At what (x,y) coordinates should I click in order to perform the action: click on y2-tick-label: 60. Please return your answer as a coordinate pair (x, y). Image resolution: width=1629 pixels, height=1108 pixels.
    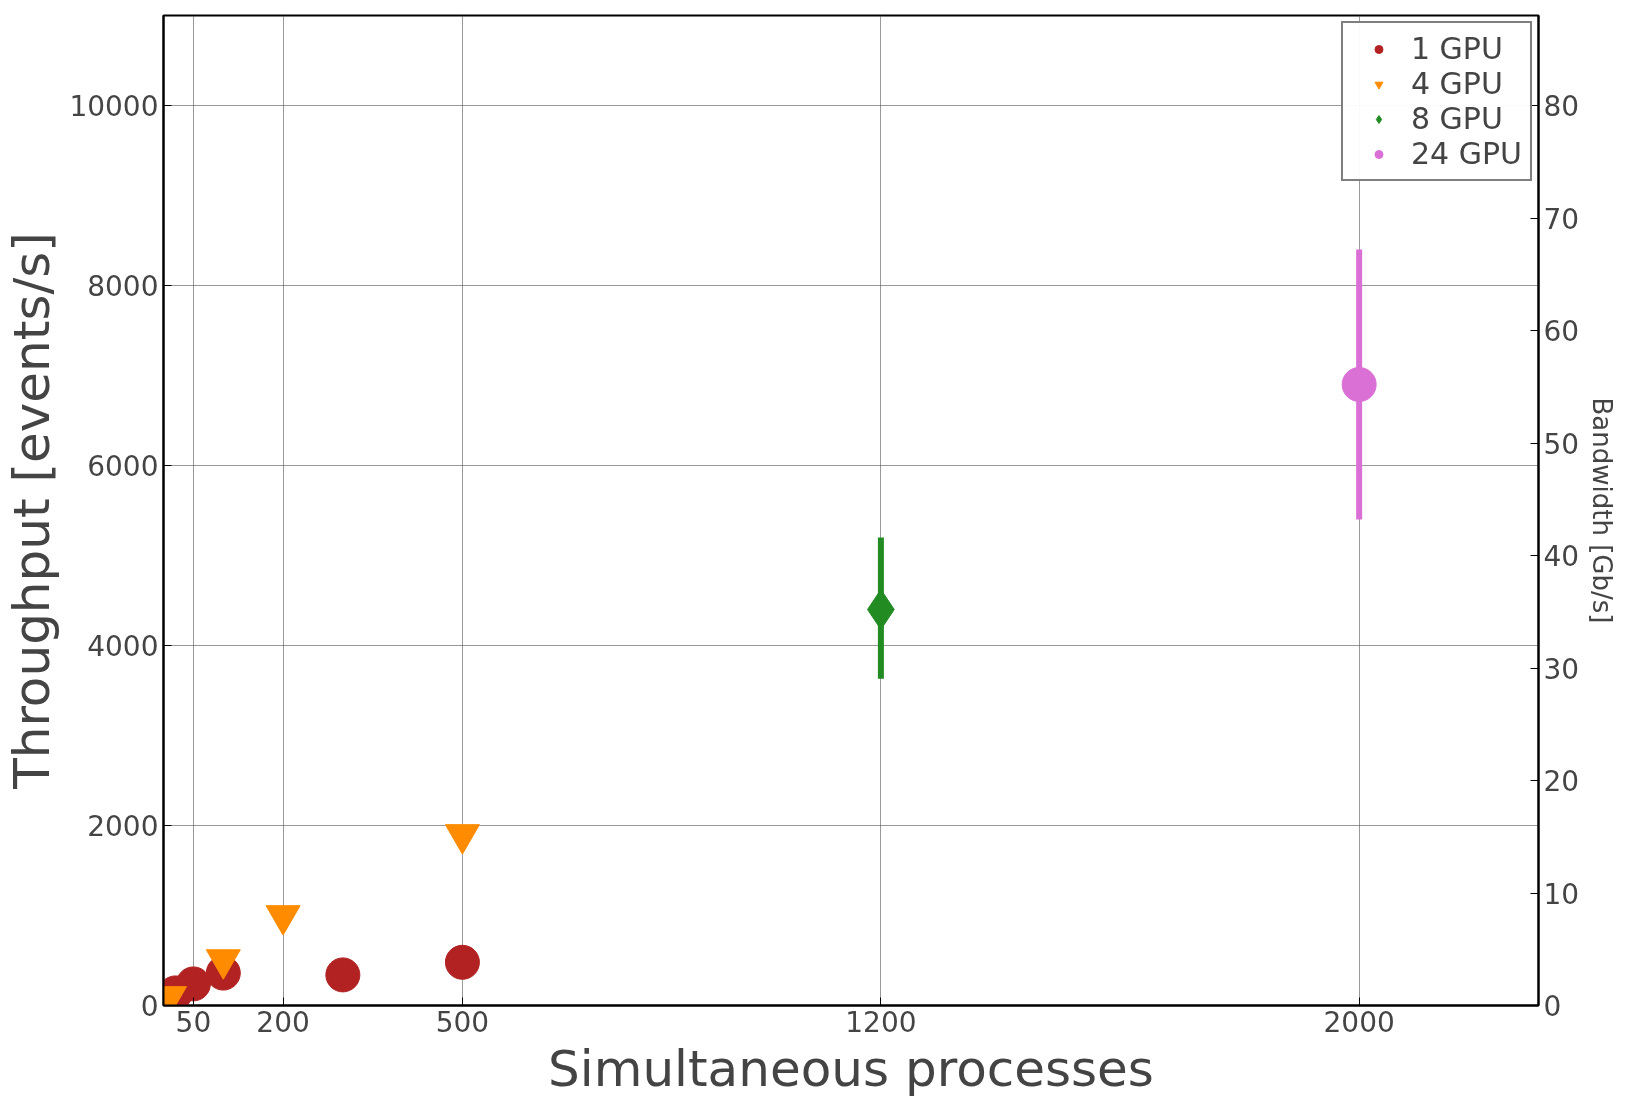
    Looking at the image, I should click on (1561, 331).